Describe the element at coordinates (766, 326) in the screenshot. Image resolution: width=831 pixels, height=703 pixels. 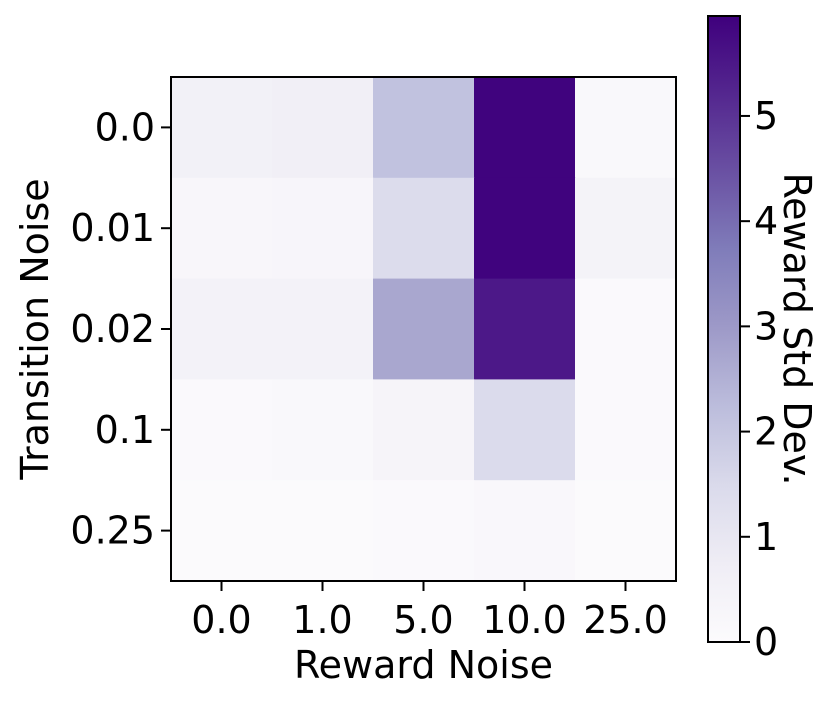
I see `colorbar-tick-label: 3` at that location.